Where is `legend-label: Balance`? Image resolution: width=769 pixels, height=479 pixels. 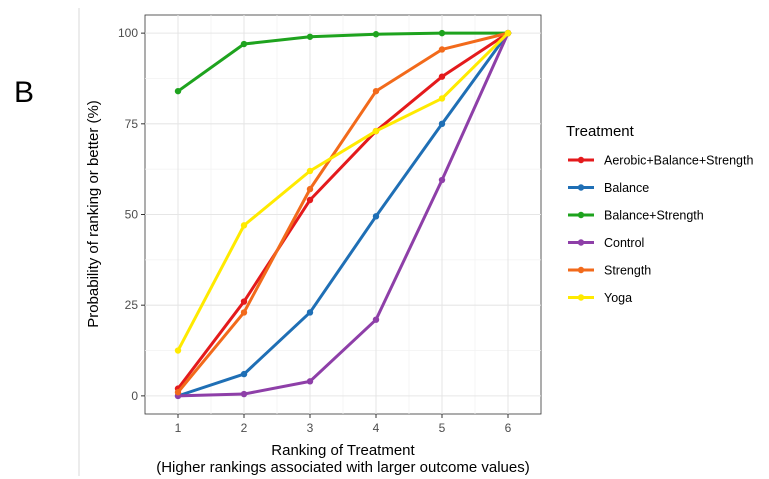 legend-label: Balance is located at coordinates (626, 188).